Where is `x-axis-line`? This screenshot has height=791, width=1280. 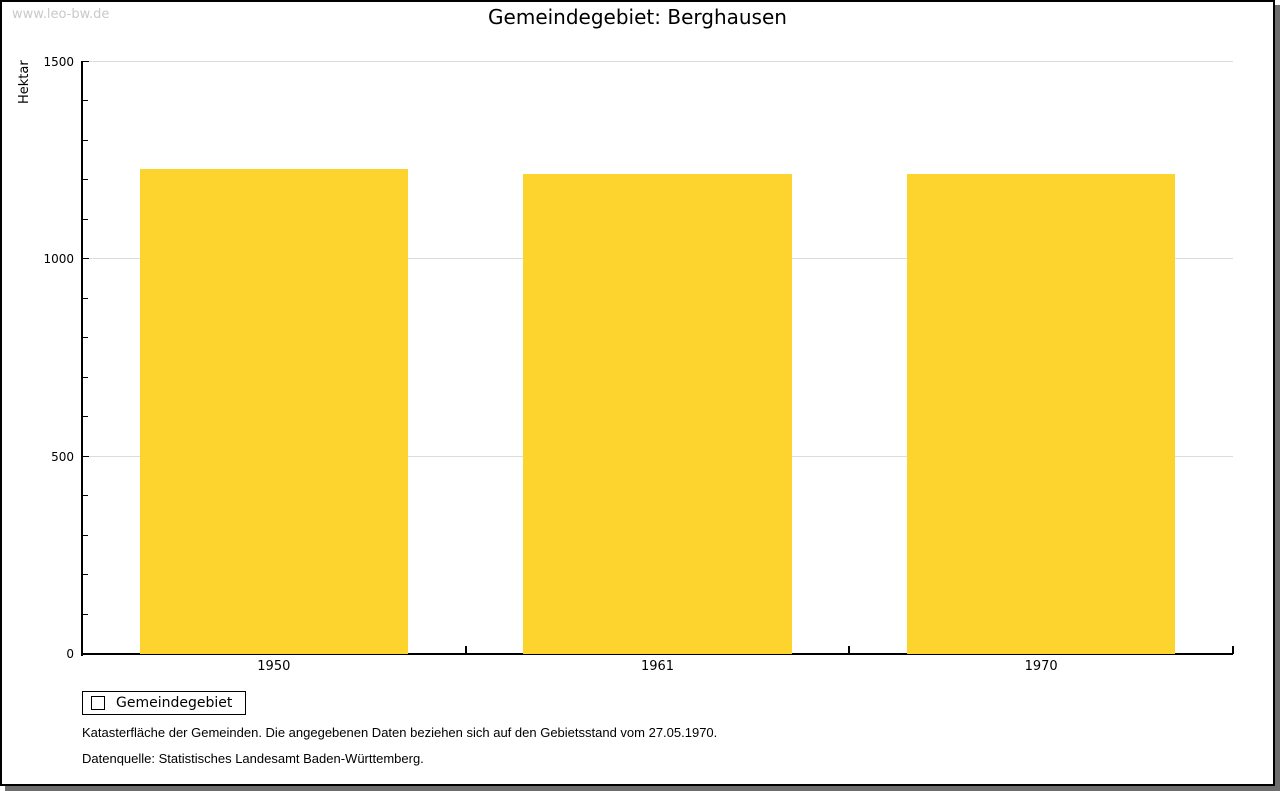 x-axis-line is located at coordinates (657, 654).